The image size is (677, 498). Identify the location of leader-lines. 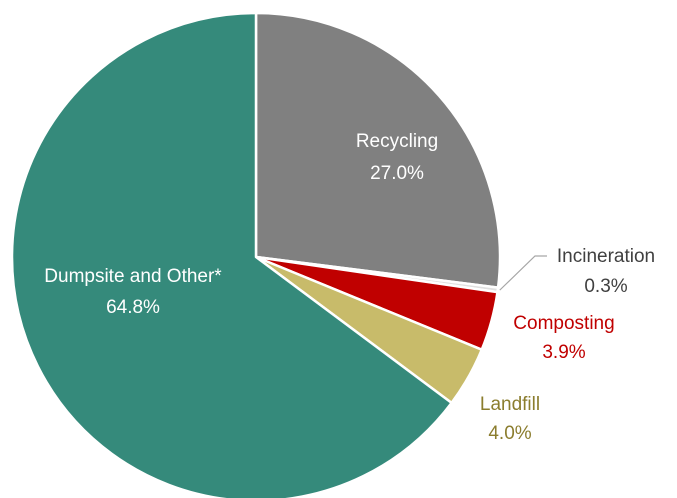
(523, 273).